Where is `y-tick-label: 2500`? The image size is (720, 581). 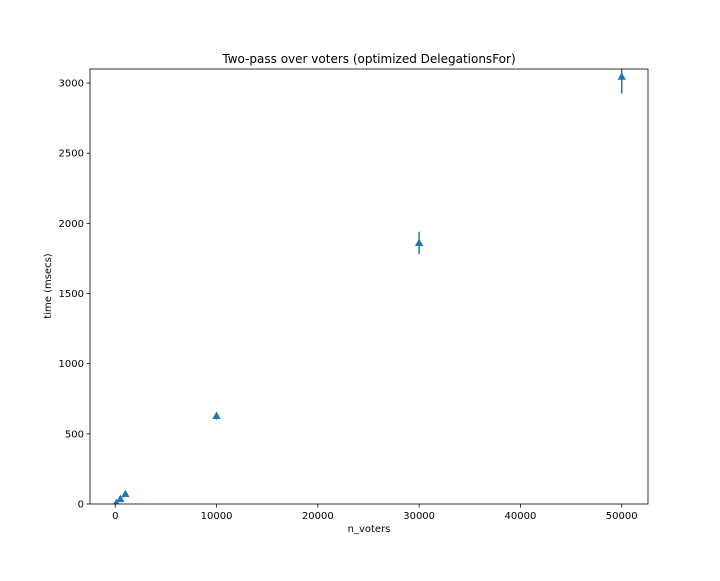 y-tick-label: 2500 is located at coordinates (71, 154).